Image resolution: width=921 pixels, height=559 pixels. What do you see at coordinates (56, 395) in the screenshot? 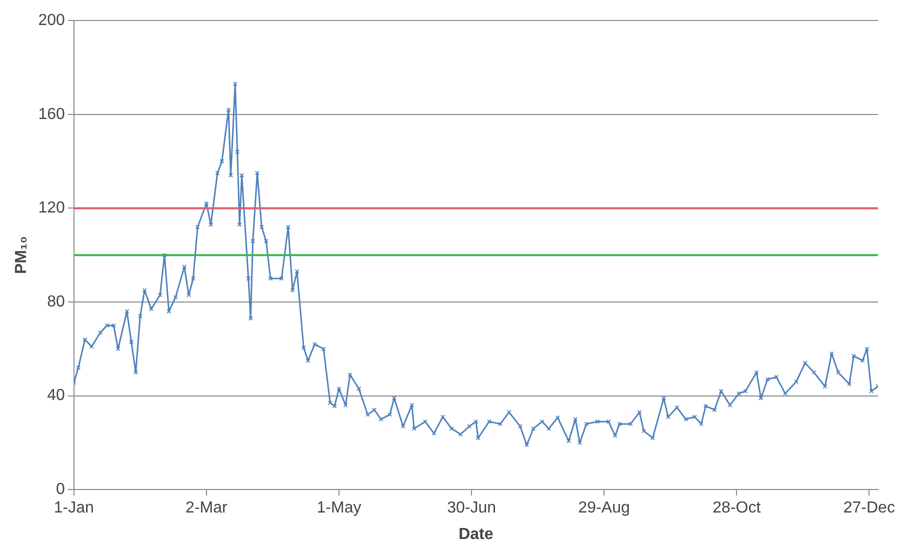
I see `y-tick-label: 40` at bounding box center [56, 395].